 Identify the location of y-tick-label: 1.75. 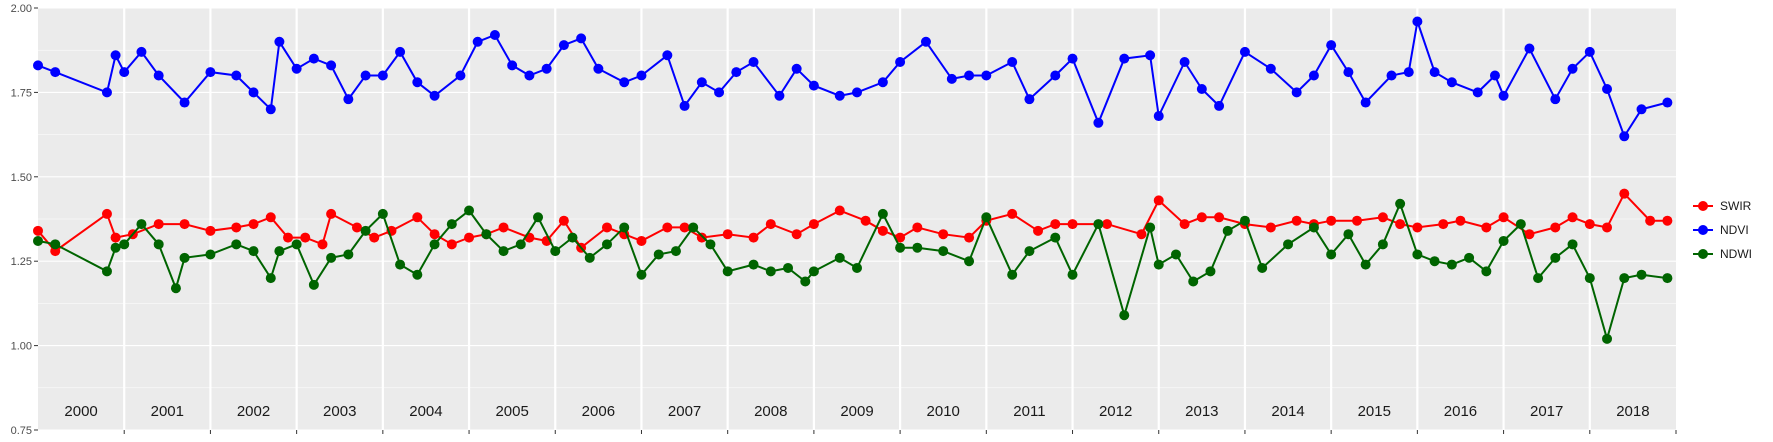
(21, 93).